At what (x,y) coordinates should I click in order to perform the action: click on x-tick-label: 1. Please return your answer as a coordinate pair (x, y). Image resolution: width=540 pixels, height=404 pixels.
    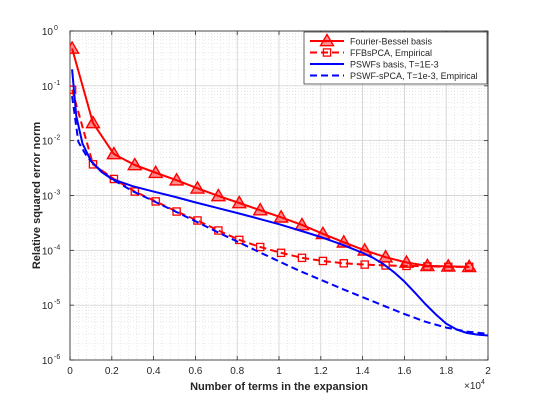
    Looking at the image, I should click on (279, 371).